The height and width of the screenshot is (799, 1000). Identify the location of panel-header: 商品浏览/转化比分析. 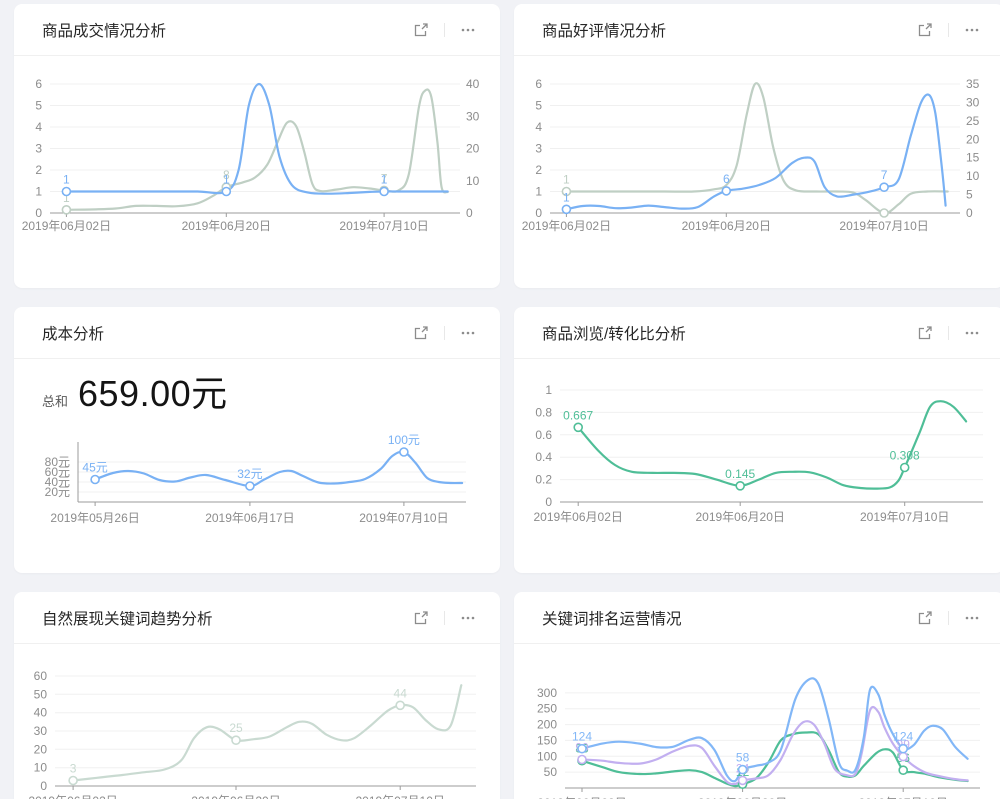
(757, 333).